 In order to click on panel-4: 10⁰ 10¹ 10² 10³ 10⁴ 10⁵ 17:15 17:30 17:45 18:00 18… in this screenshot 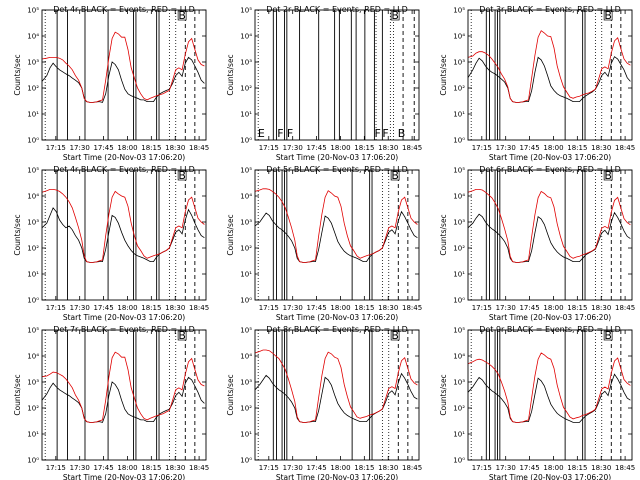, I will do `click(111, 243)`.